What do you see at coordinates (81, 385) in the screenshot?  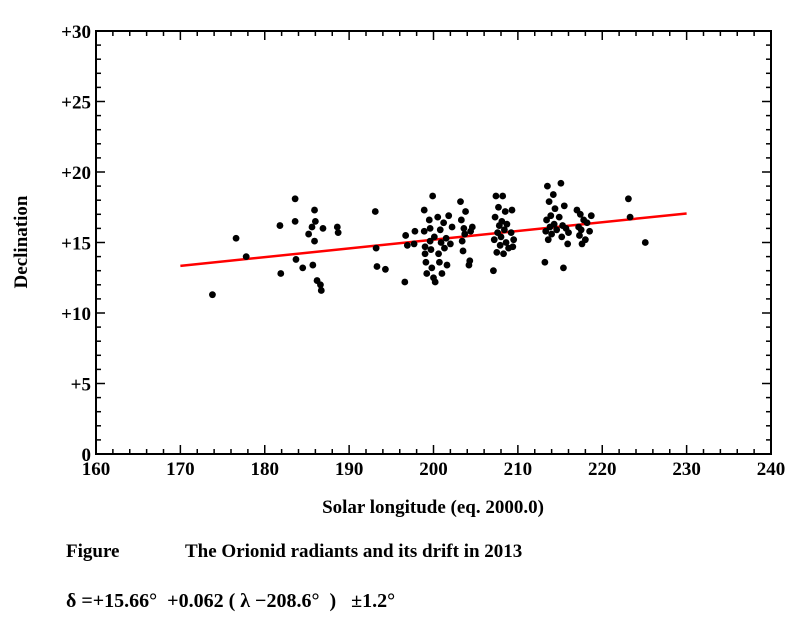 I see `y-tick-label: +5` at bounding box center [81, 385].